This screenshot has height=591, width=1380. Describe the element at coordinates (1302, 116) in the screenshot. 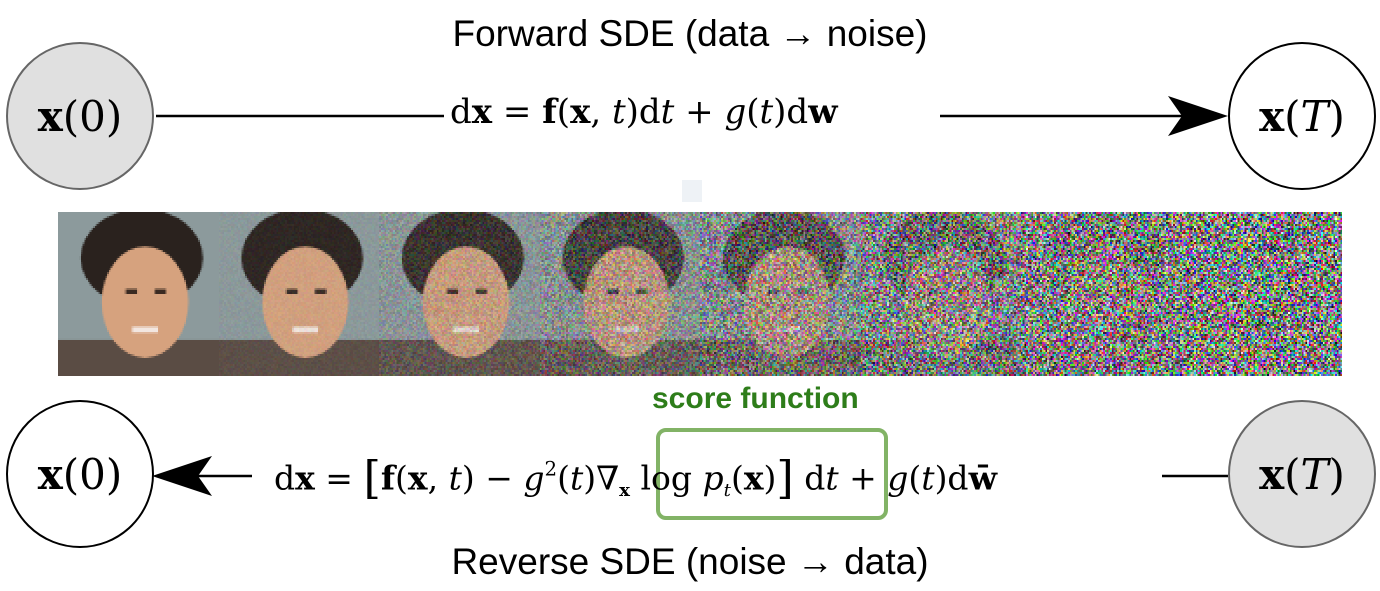

I see `forward-end-node: x(T)` at that location.